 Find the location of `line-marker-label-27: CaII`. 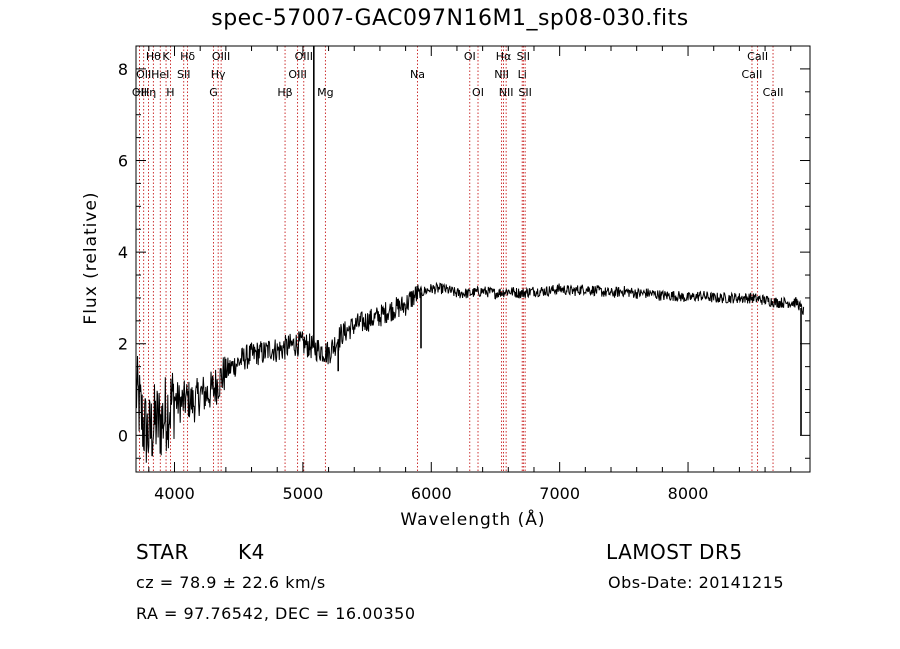

line-marker-label-27: CaII is located at coordinates (773, 92).